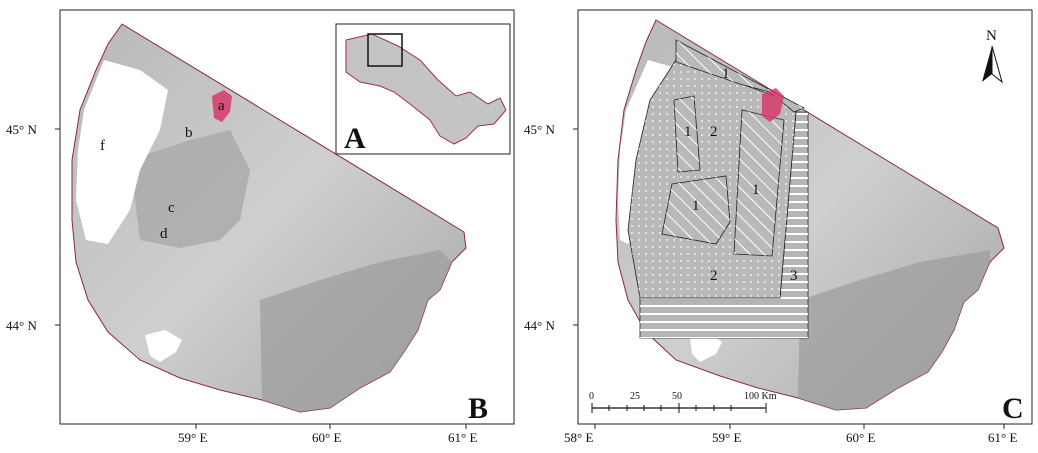 The image size is (1038, 453). Describe the element at coordinates (794, 276) in the screenshot. I see `zone-label-3: 3` at that location.